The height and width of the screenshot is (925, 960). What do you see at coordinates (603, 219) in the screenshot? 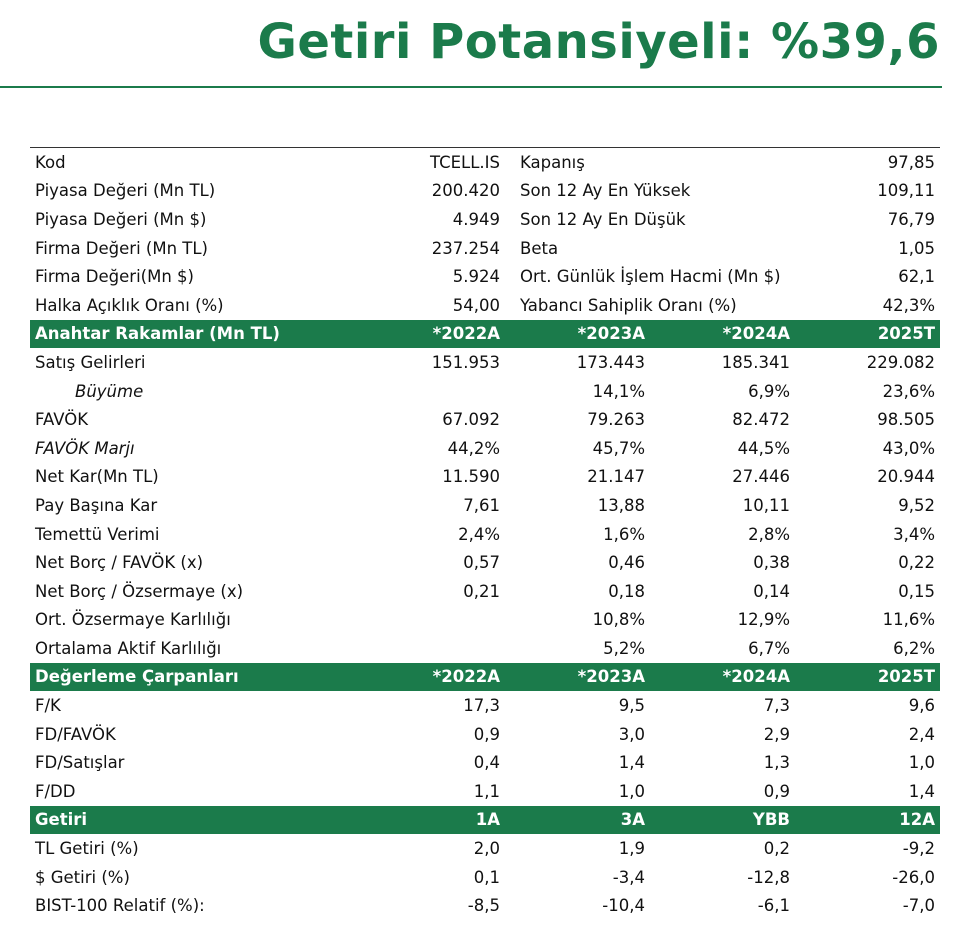
I see `cell: Son 12 Ay En Düşük` at bounding box center [603, 219].